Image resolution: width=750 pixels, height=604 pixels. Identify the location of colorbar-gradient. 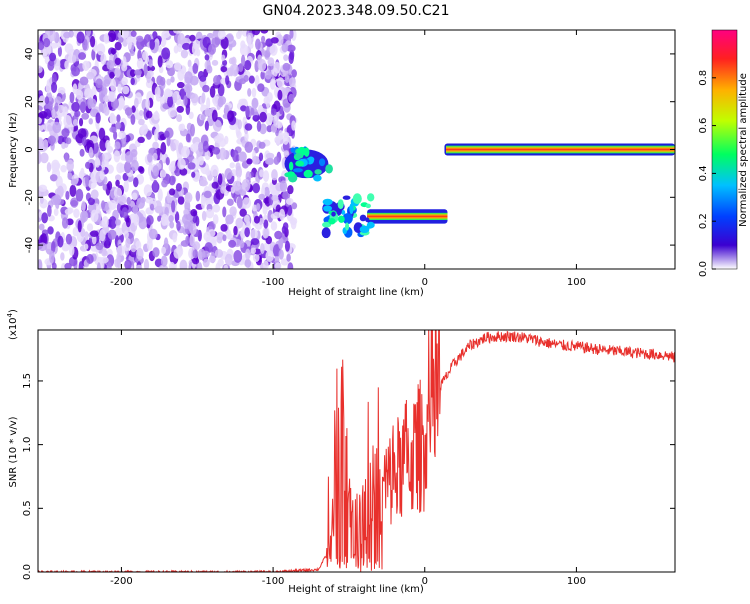
(724, 149).